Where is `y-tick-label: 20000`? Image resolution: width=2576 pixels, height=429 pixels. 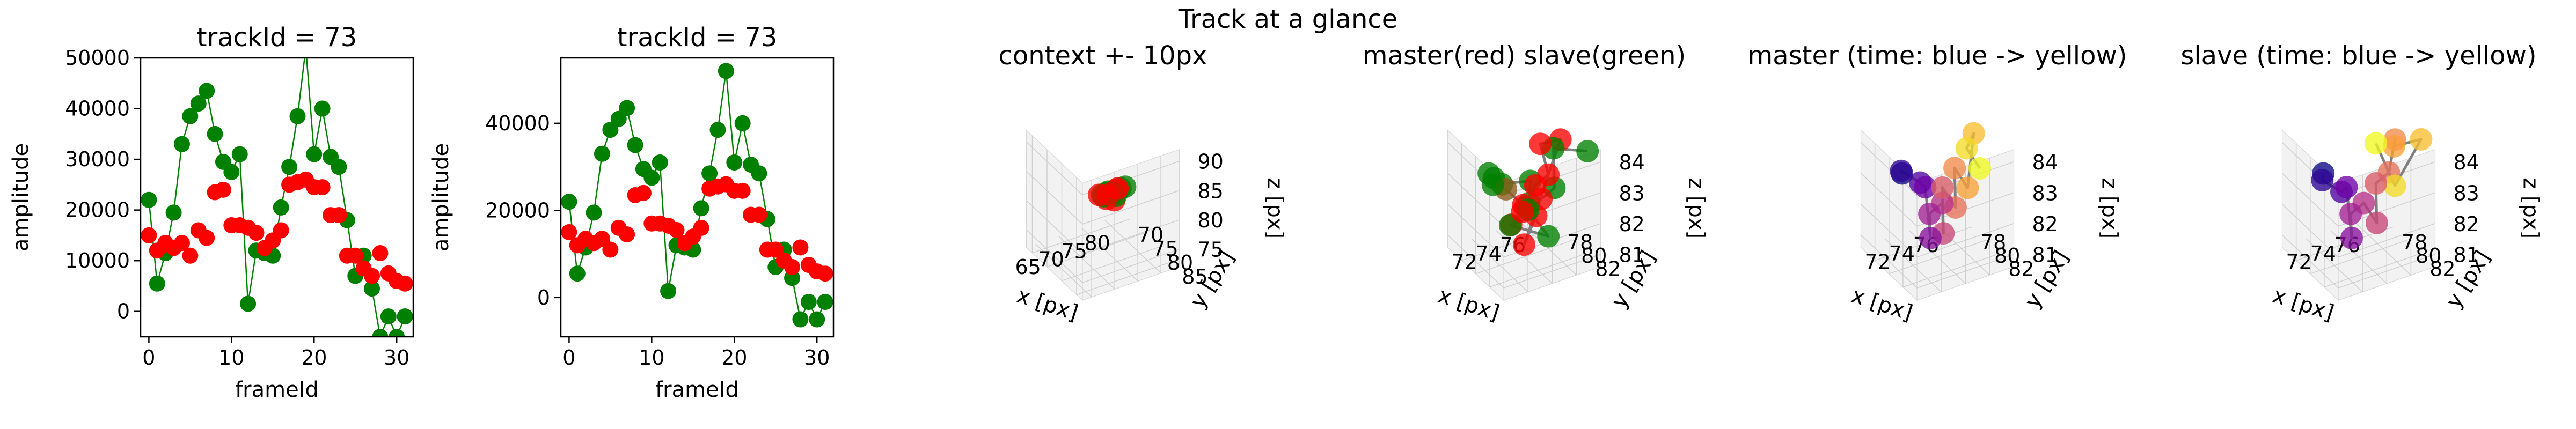 y-tick-label: 20000 is located at coordinates (97, 210).